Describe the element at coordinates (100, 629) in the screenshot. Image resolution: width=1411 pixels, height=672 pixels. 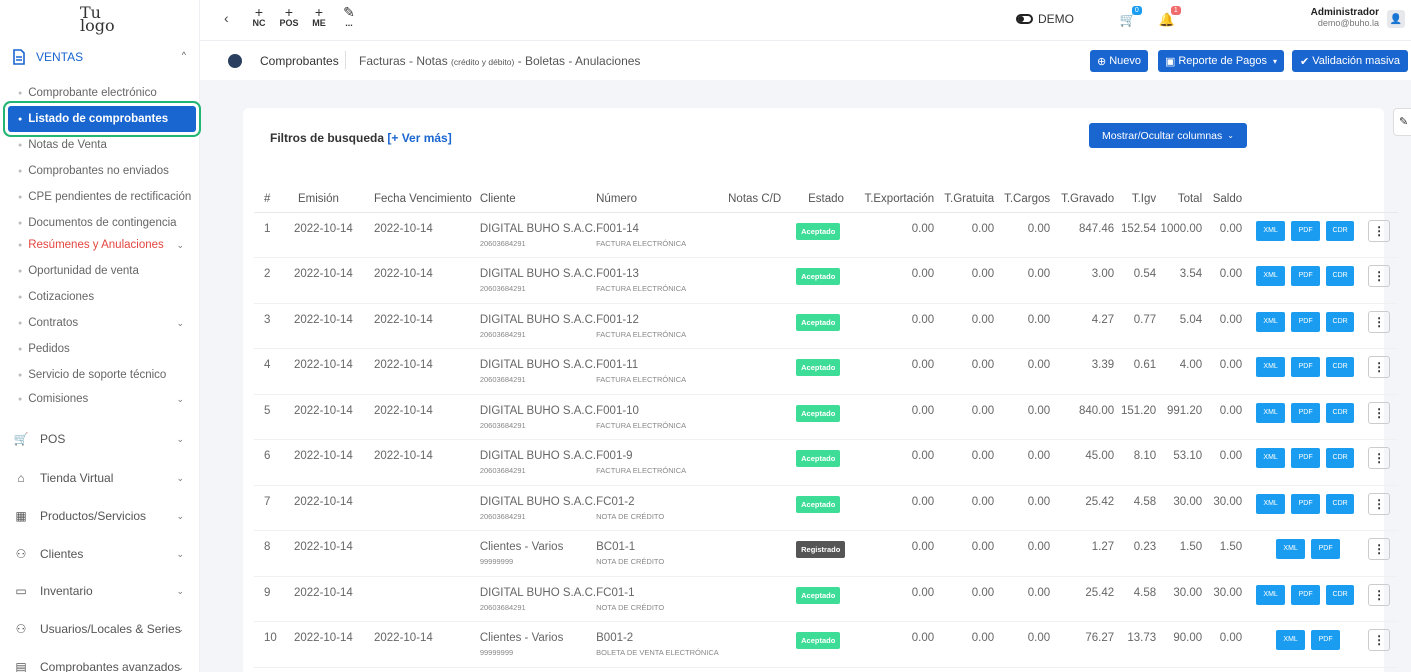
I see `sidebar-item: ⚇ Usuarios/Locales & Series ⌄` at that location.